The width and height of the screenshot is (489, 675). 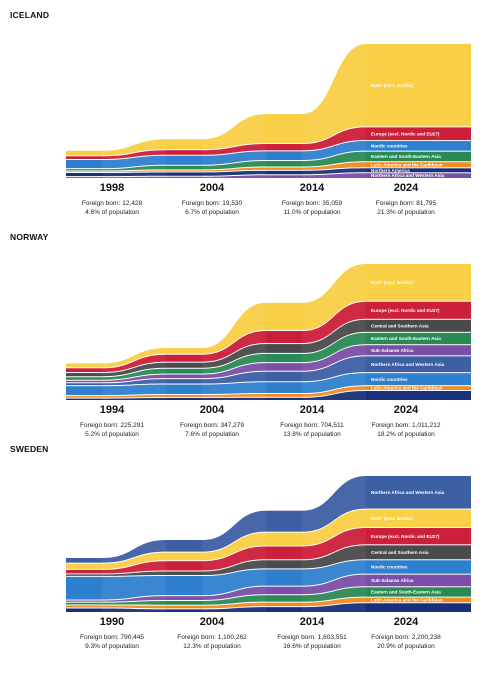 I want to click on foreign-born-label: Foreign born: 1,011,212, so click(x=406, y=425).